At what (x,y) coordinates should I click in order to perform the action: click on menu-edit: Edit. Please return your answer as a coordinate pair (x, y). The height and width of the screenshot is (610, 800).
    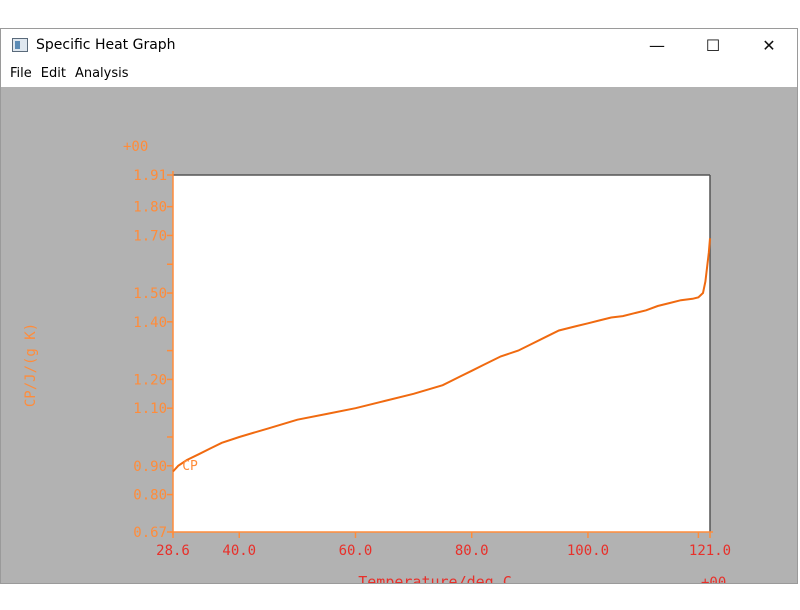
    Looking at the image, I should click on (53, 73).